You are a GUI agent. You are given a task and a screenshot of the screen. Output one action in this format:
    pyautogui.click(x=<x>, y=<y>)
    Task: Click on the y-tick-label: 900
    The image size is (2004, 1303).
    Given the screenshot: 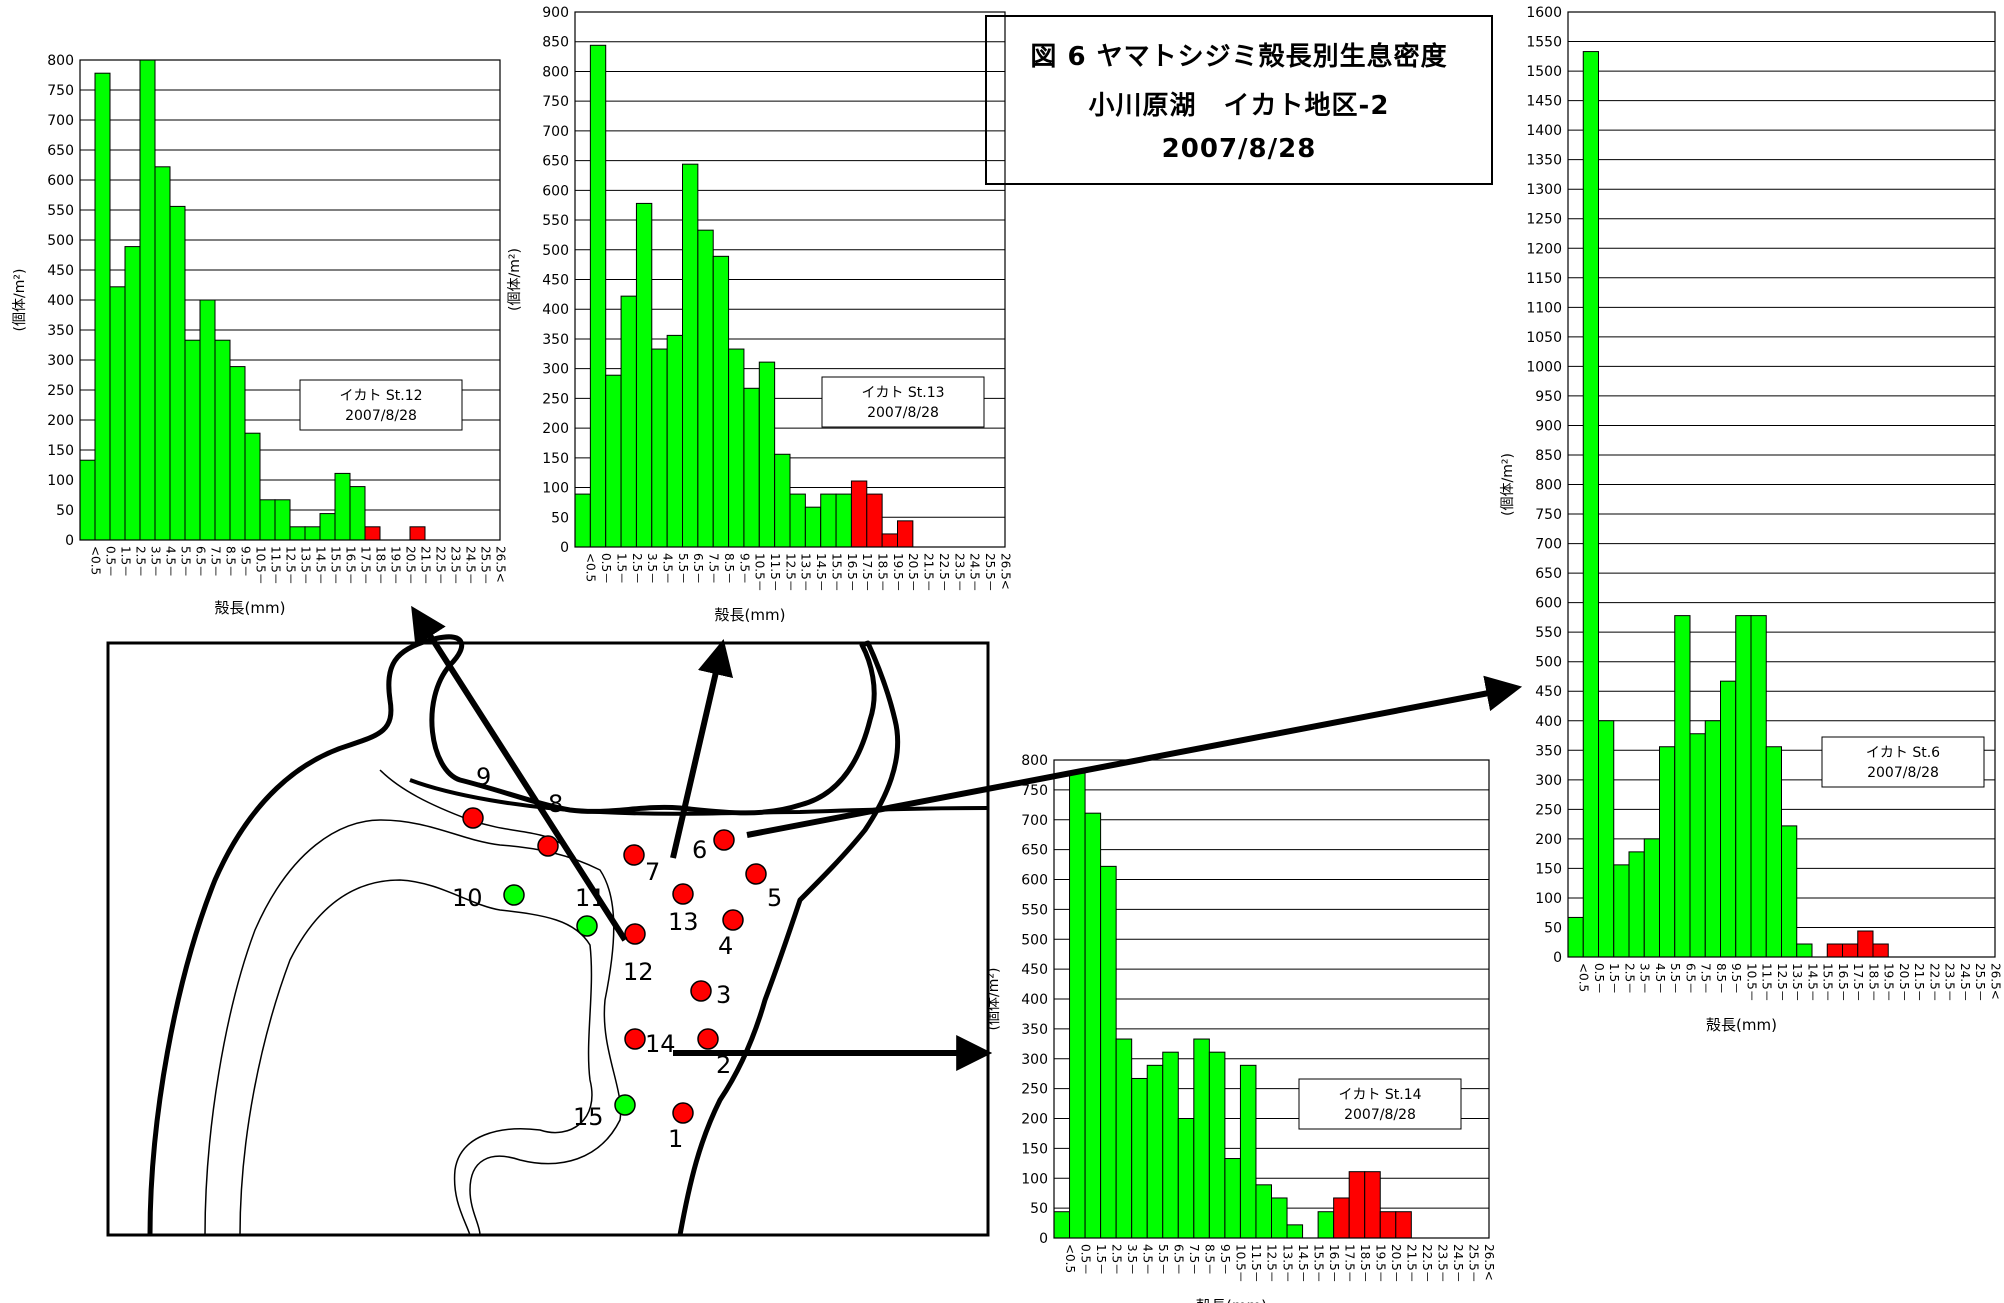 What is the action you would take?
    pyautogui.click(x=555, y=13)
    